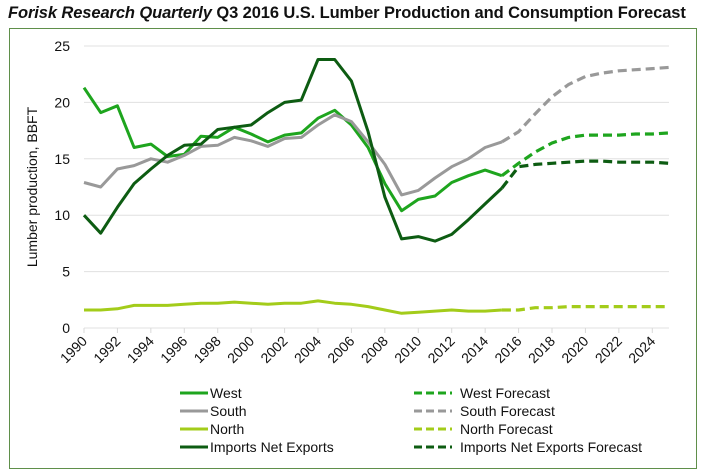  Describe the element at coordinates (73, 349) in the screenshot. I see `x-tick-label: 1990` at that location.